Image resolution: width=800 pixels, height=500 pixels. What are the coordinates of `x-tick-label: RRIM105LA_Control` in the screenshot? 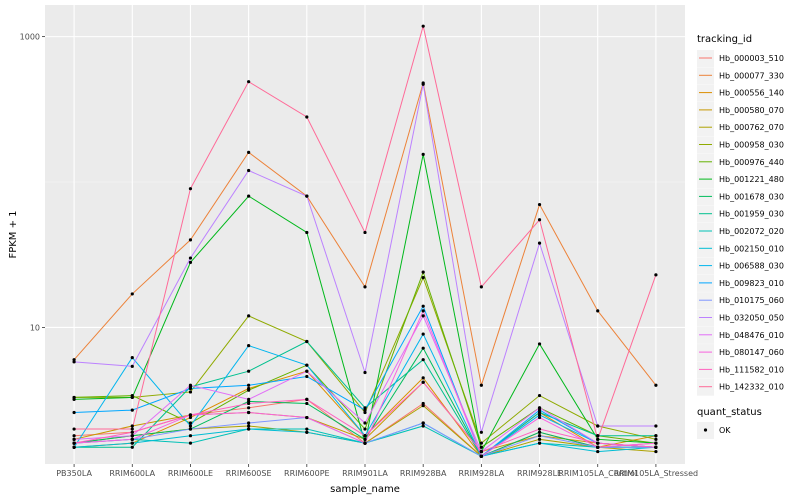 It's located at (597, 473).